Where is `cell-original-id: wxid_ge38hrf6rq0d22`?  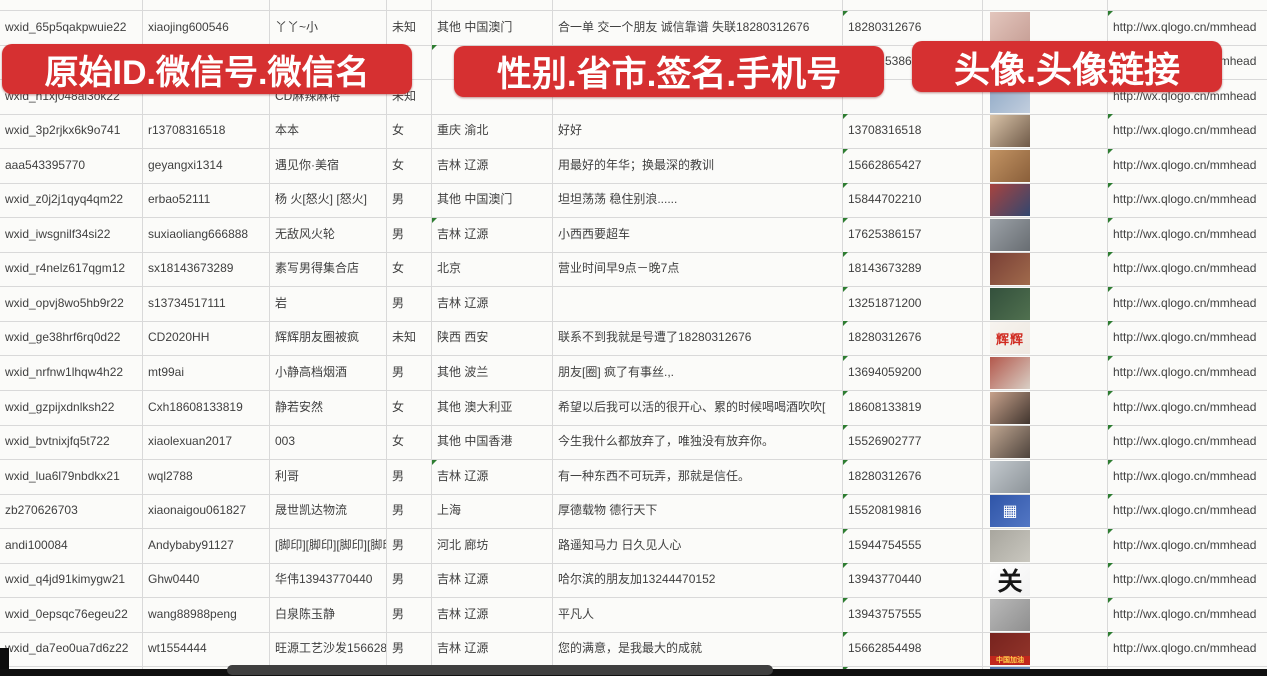 cell-original-id: wxid_ge38hrf6rq0d22 is located at coordinates (71, 339).